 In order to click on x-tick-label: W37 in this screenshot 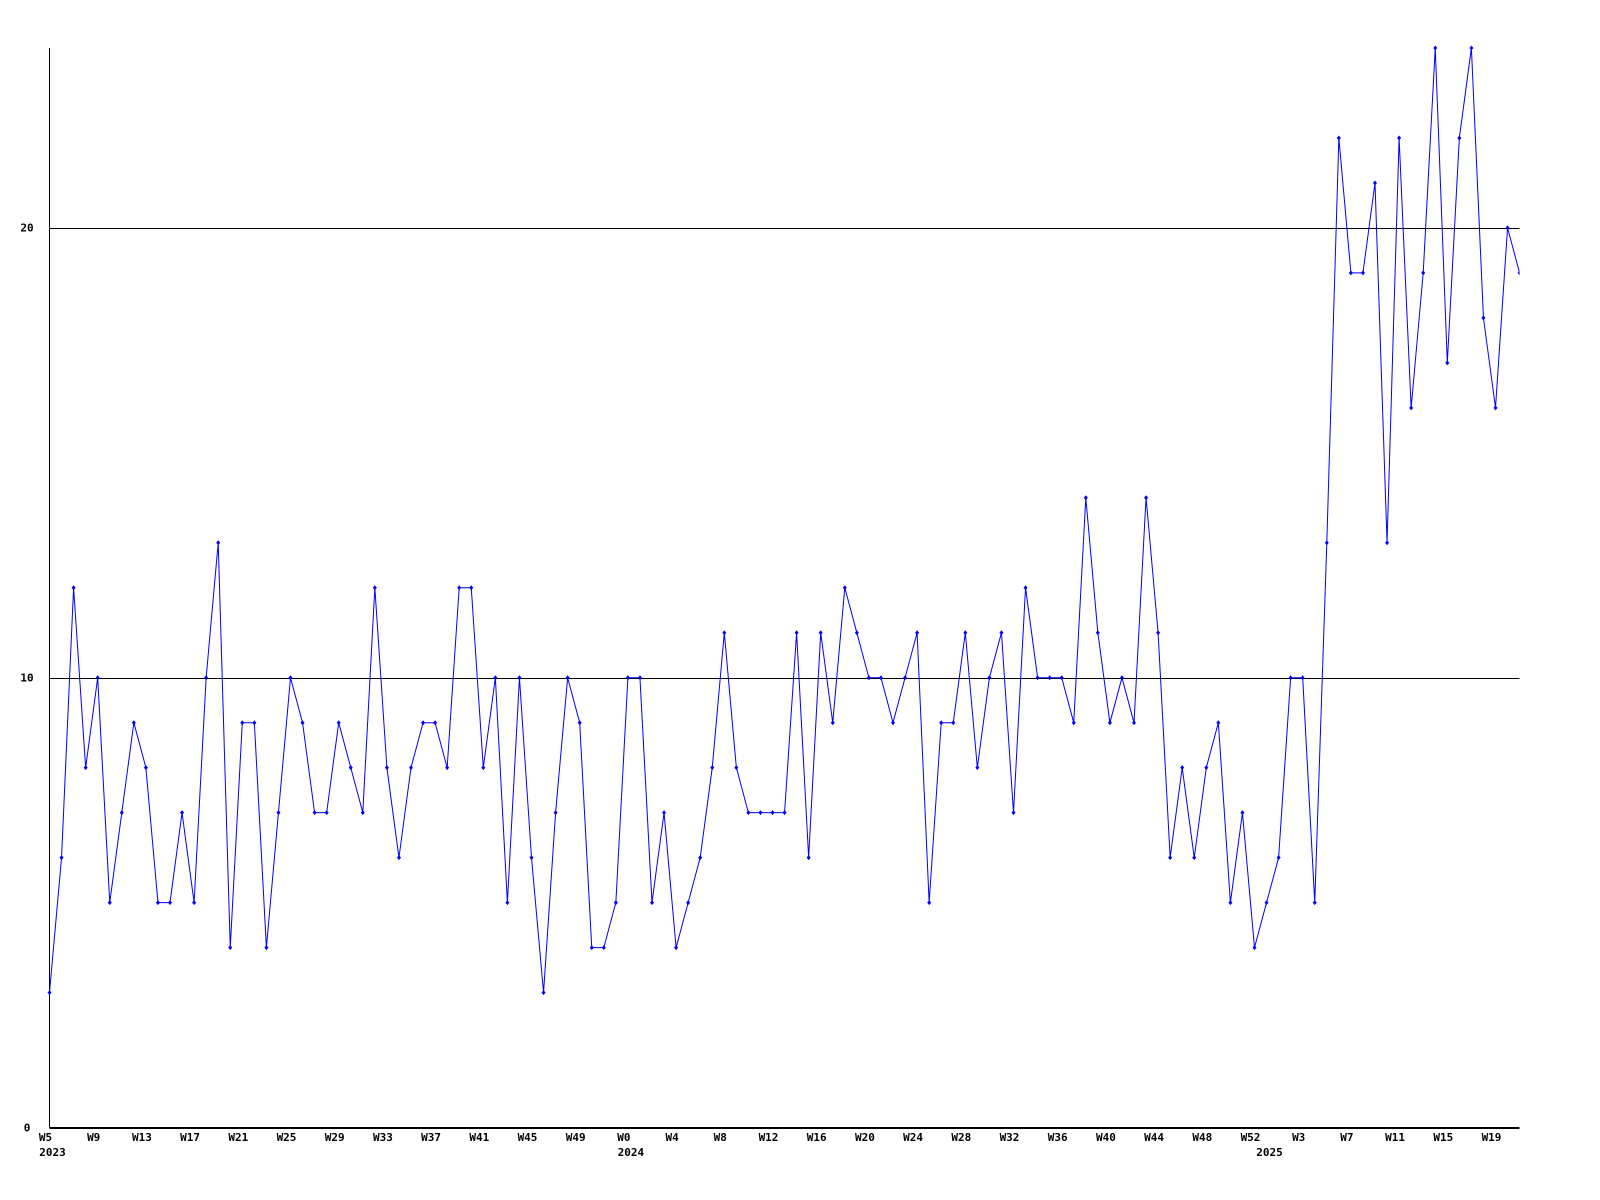, I will do `click(431, 1137)`.